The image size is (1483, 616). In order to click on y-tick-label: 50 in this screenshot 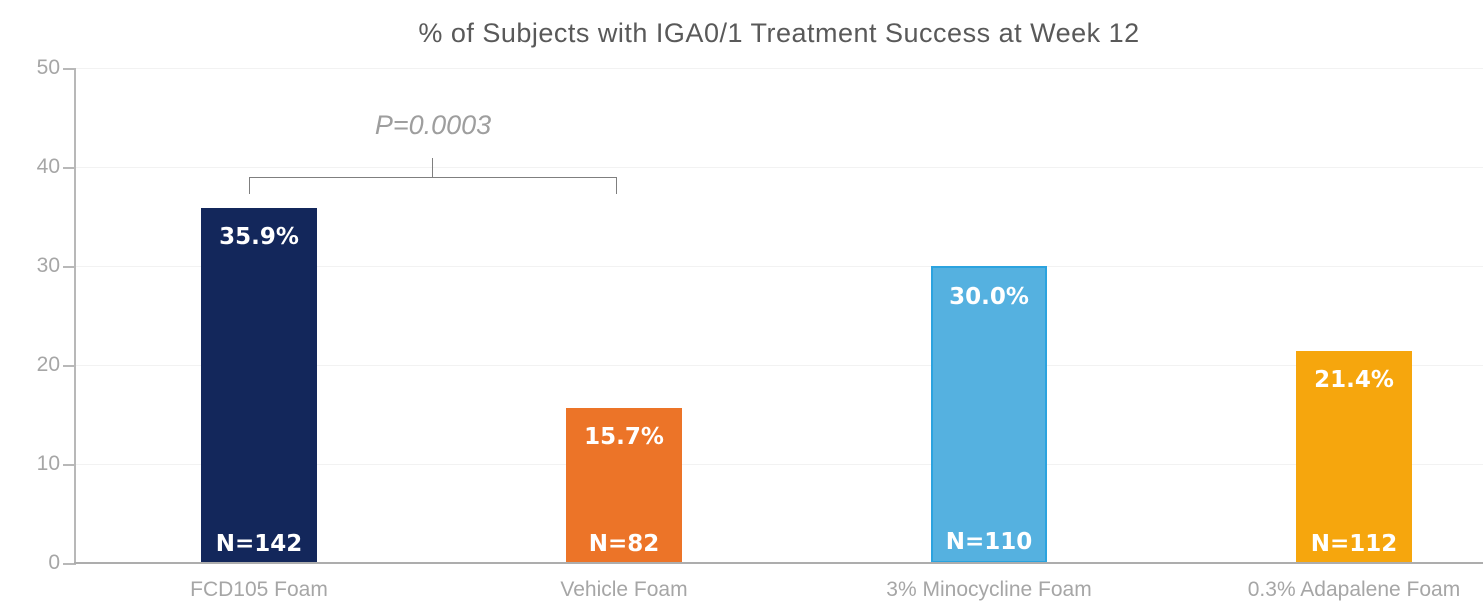, I will do `click(48, 67)`.